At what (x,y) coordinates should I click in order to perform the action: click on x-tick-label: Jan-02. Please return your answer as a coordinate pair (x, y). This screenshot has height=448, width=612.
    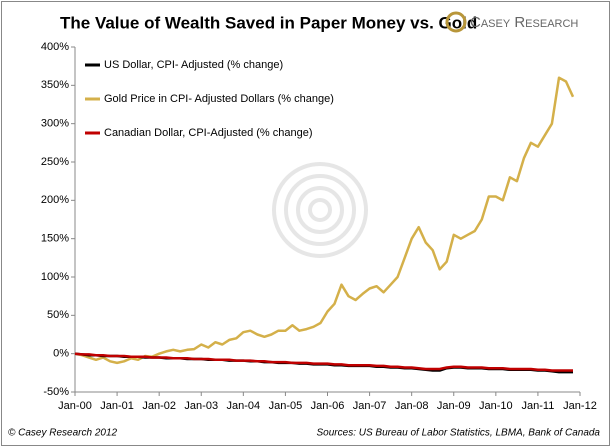
    Looking at the image, I should click on (159, 406).